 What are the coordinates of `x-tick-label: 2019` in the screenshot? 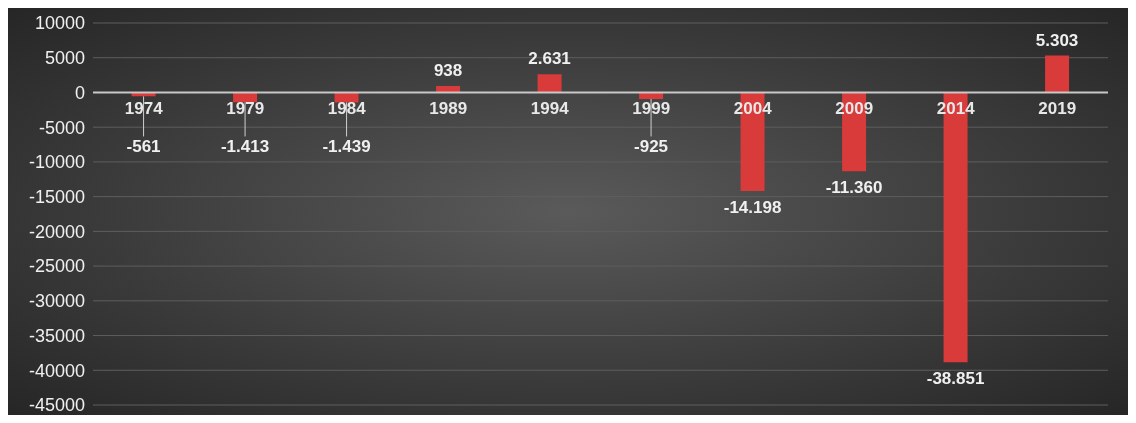 It's located at (1057, 109).